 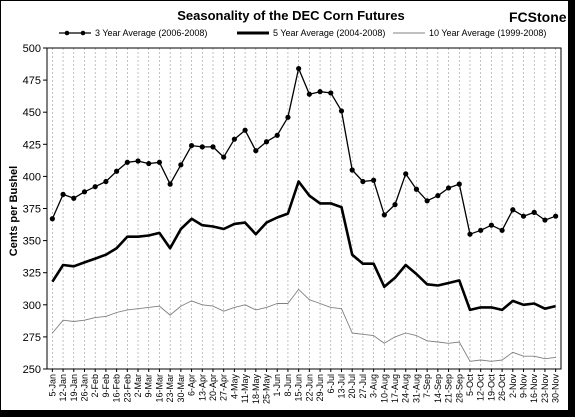 I want to click on x-tick-label-40: 12-Oct, so click(x=481, y=388).